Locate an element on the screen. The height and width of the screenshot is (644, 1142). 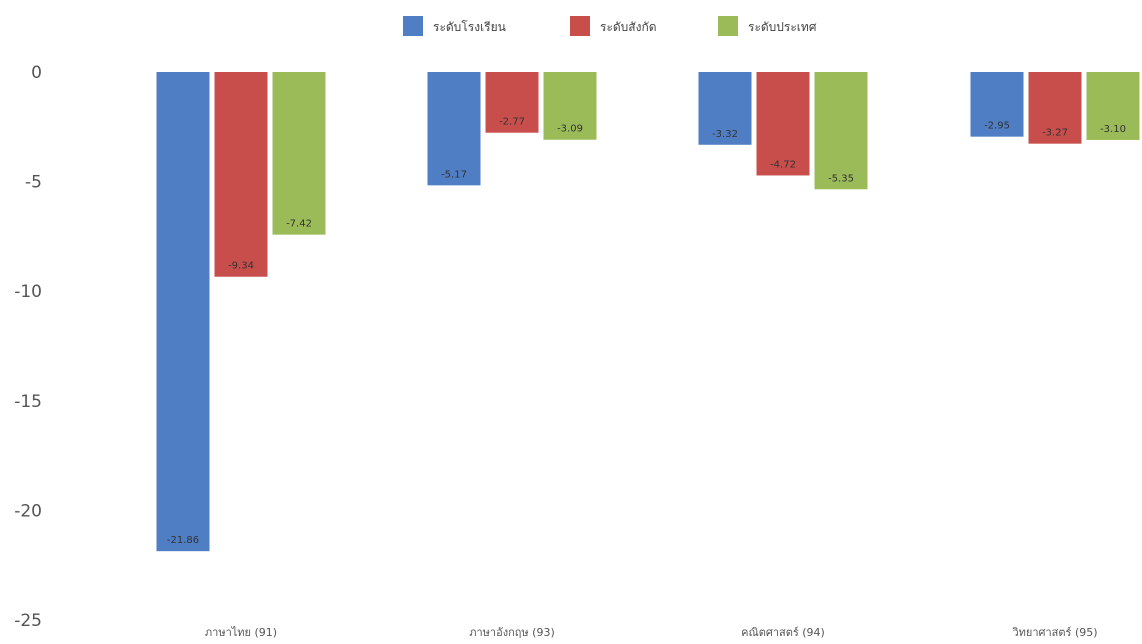
data-label: -9.34 is located at coordinates (241, 266).